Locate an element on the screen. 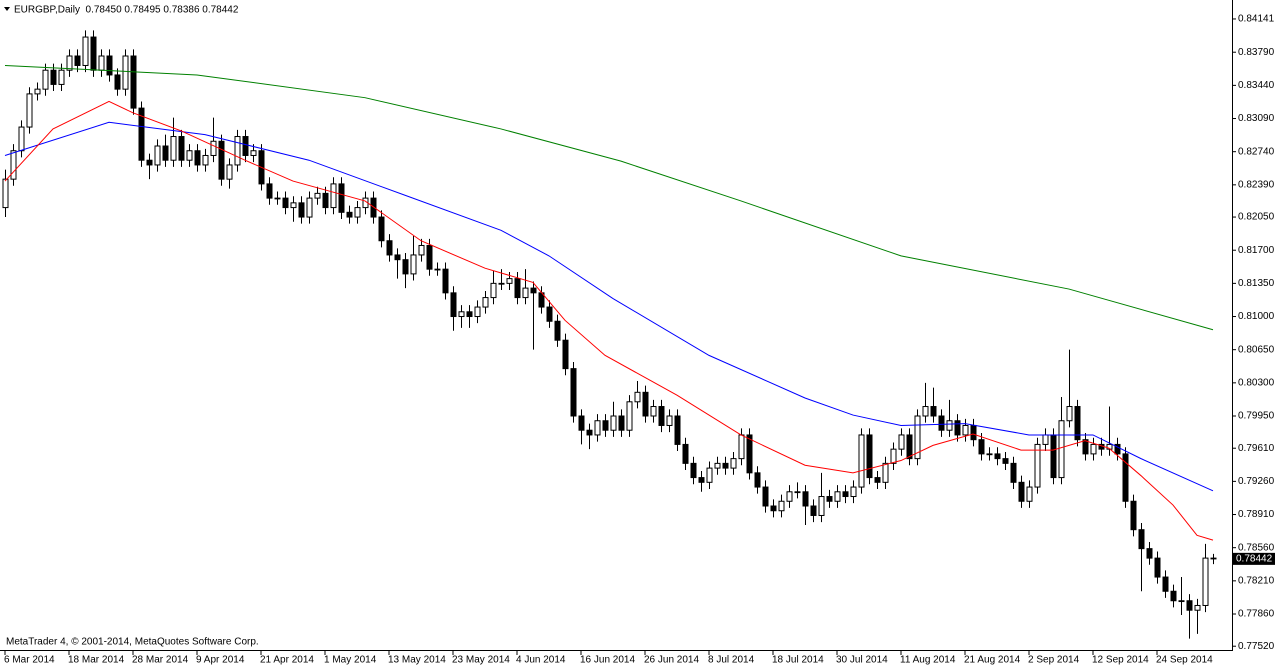  x-tick-label: 12 Sep 2014 is located at coordinates (1120, 660).